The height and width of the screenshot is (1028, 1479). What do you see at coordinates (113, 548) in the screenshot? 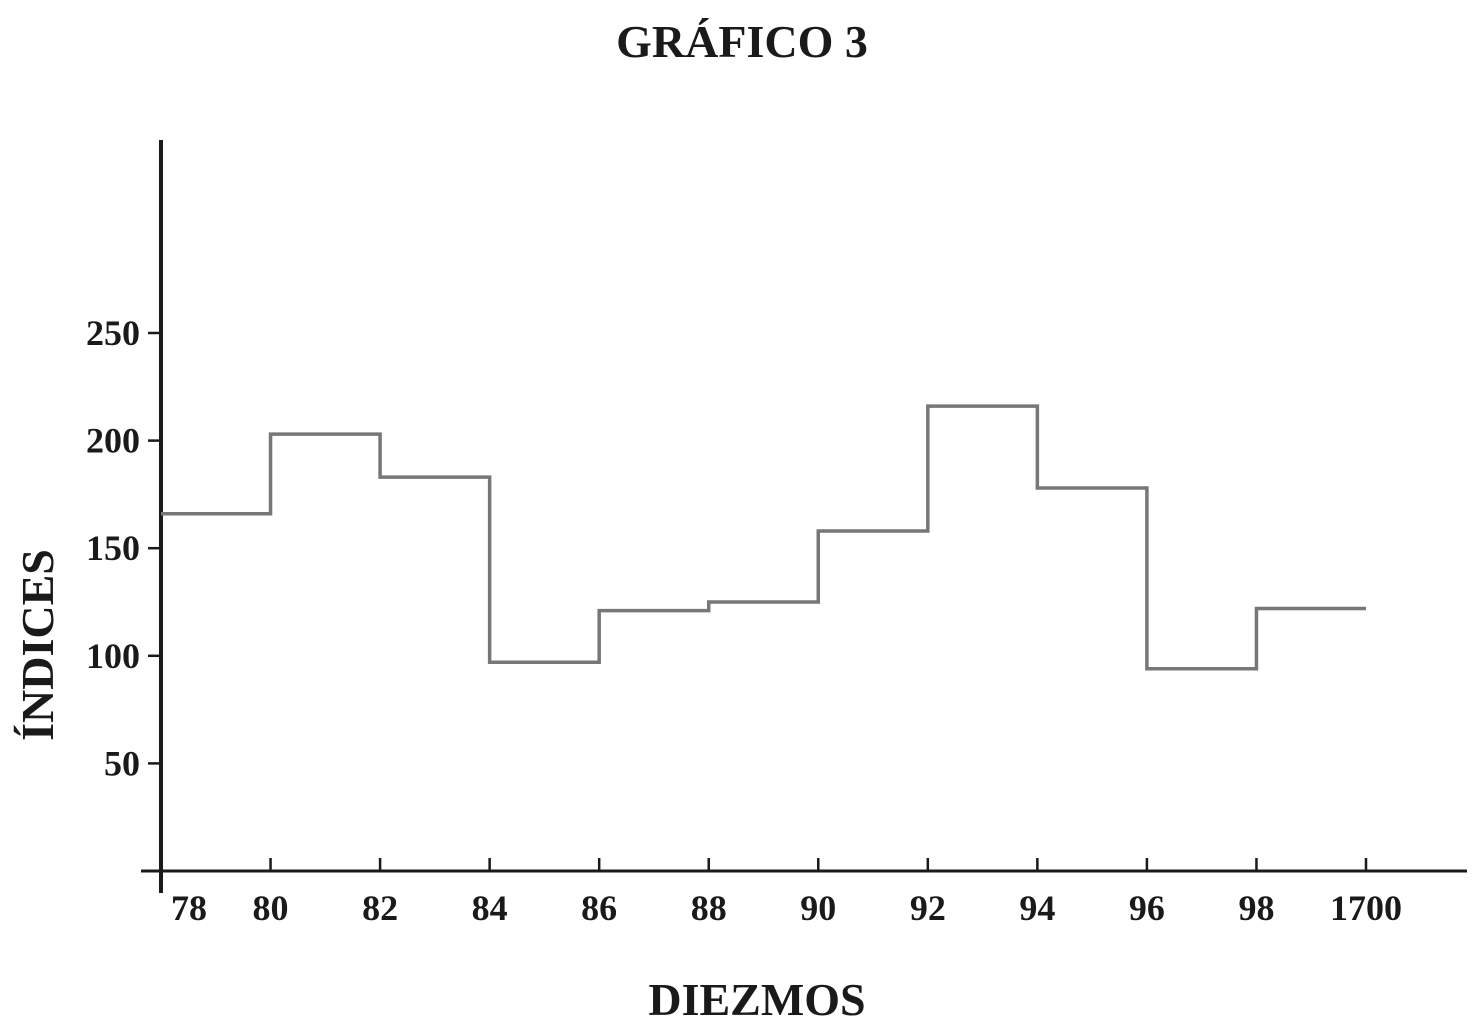
I see `y-tick-label: 150` at bounding box center [113, 548].